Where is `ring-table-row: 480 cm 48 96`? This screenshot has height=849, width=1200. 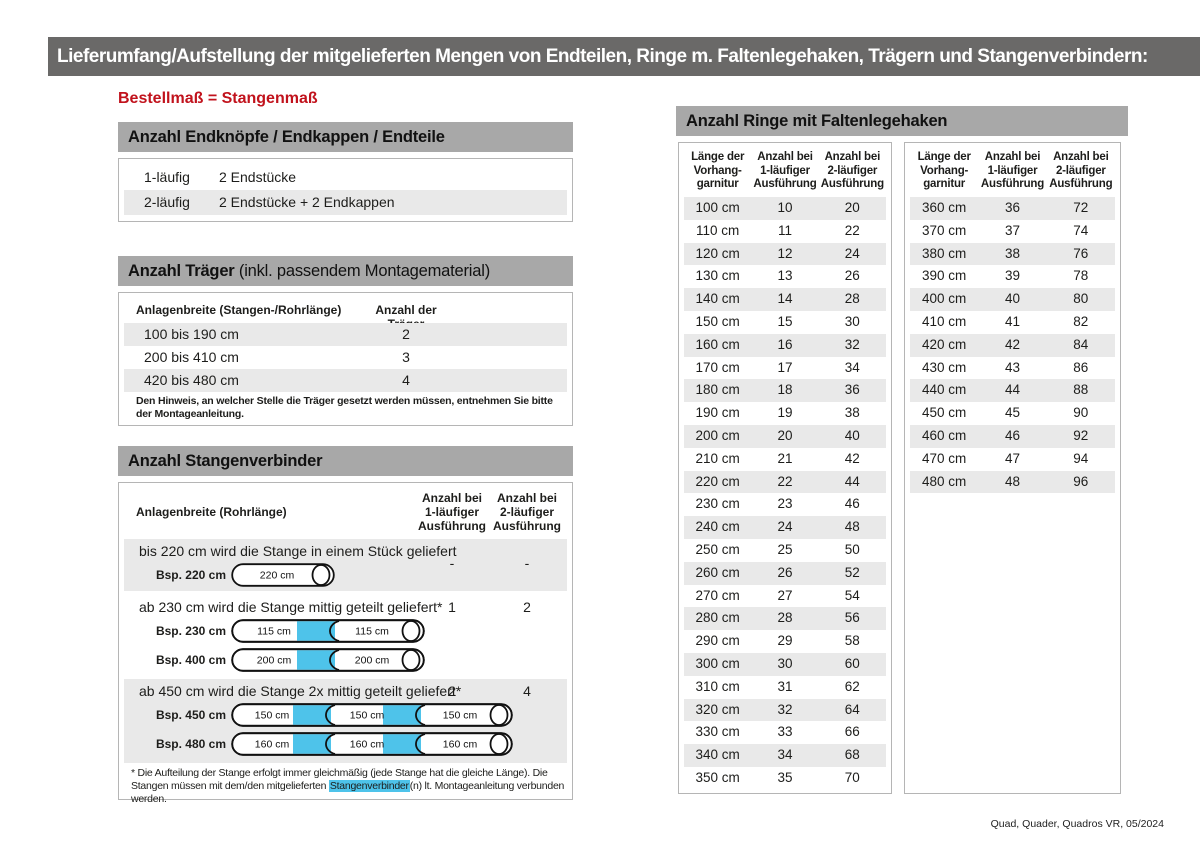
ring-table-row: 480 cm 48 96 is located at coordinates (1012, 482).